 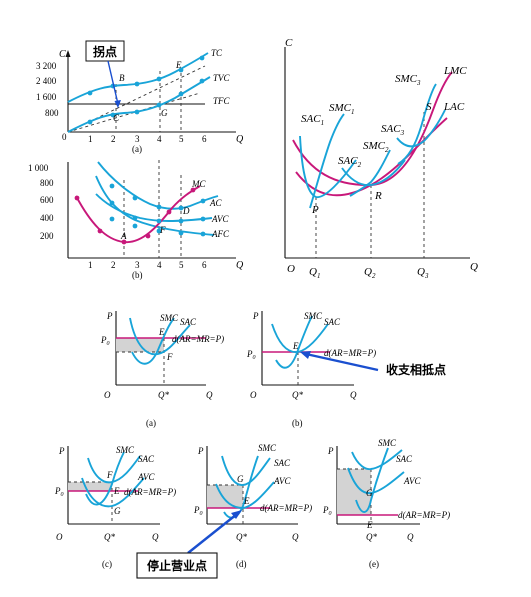 I want to click on diagram-b-xtick: 6, so click(x=204, y=265).